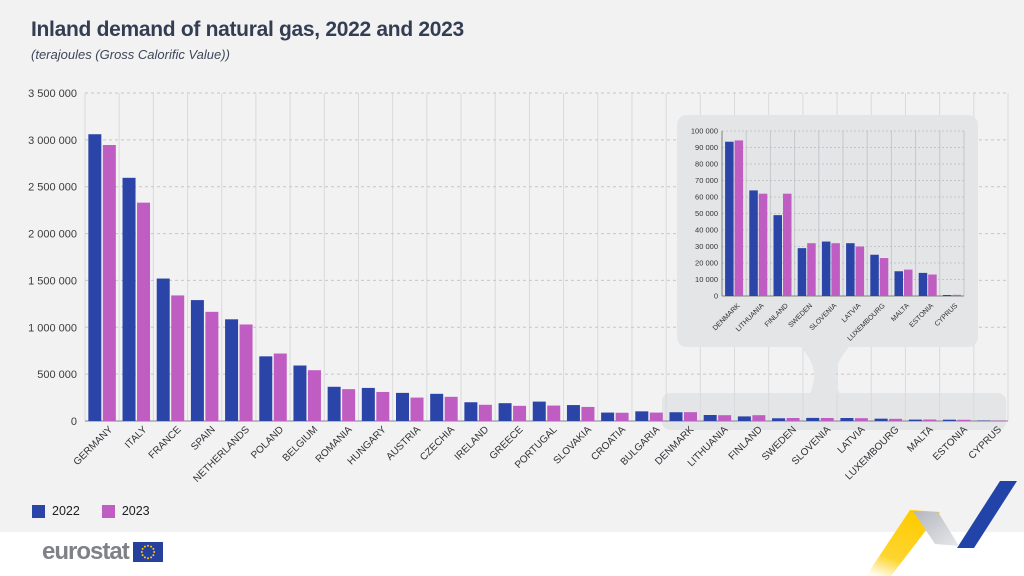  I want to click on bar-ireland-2023, so click(485, 412).